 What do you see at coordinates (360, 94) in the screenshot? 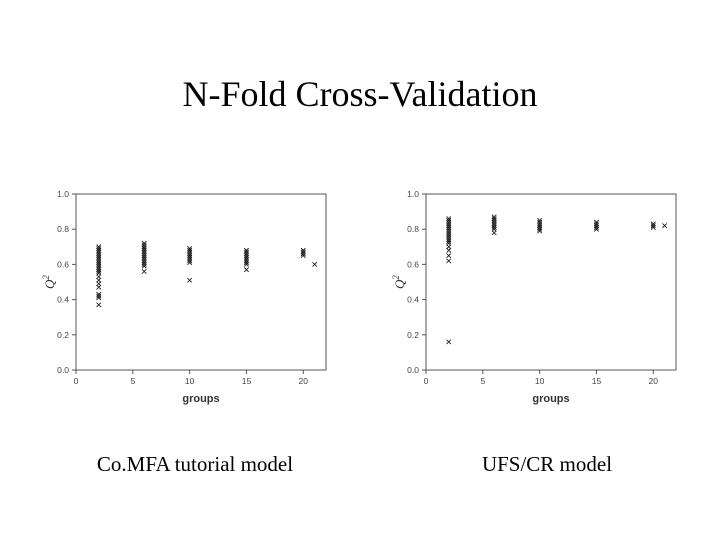
I see `slide-title: N-Fold Cross-Validation` at bounding box center [360, 94].